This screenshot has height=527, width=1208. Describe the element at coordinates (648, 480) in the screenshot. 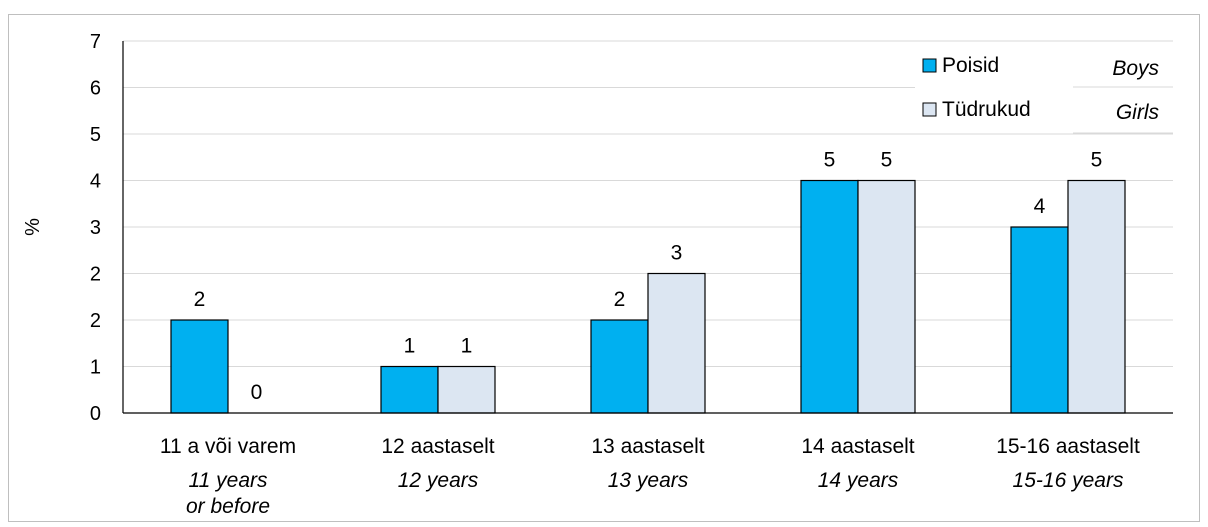

I see `x-category-label-en: 13 years` at that location.